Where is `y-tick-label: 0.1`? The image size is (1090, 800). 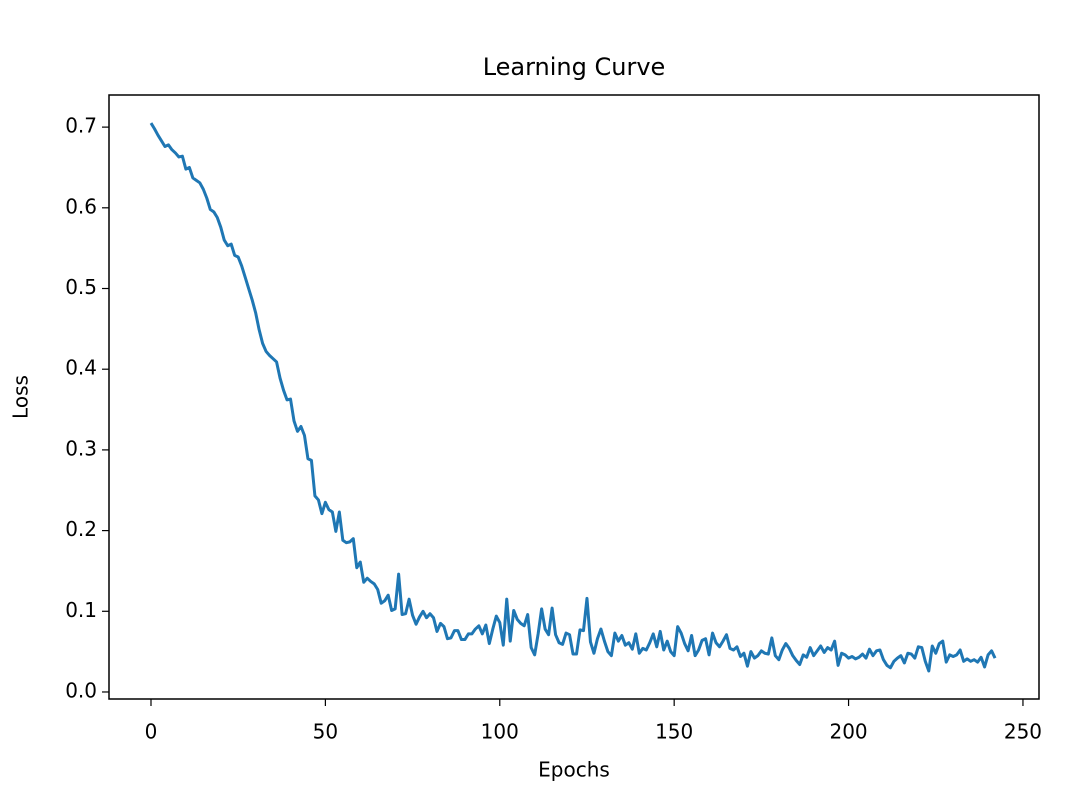 y-tick-label: 0.1 is located at coordinates (81, 610).